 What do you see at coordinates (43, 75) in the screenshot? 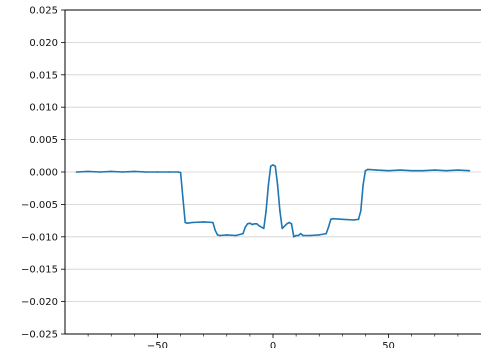
I see `y-tick-label: 0.015` at bounding box center [43, 75].